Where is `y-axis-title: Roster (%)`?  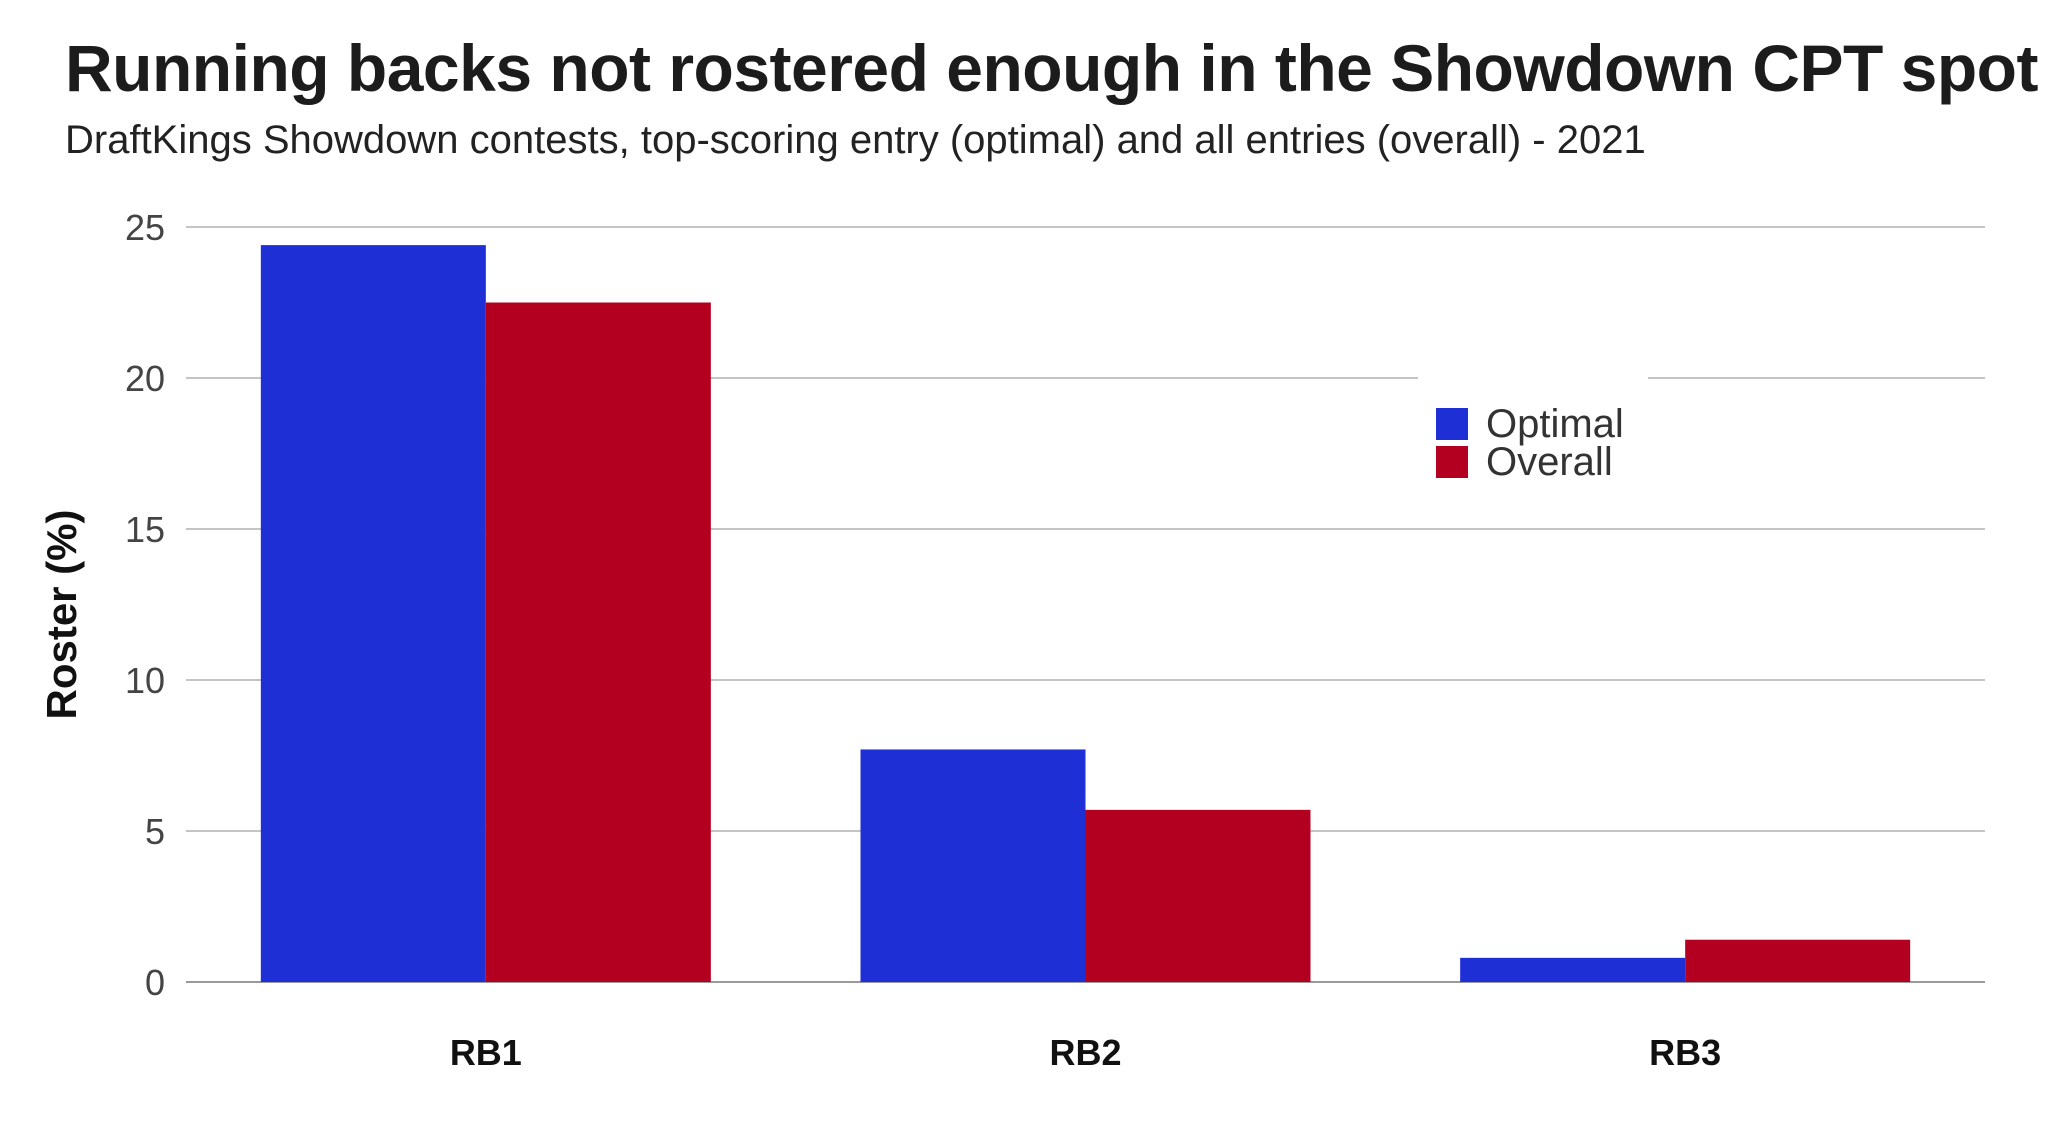
y-axis-title: Roster (%) is located at coordinates (61, 614).